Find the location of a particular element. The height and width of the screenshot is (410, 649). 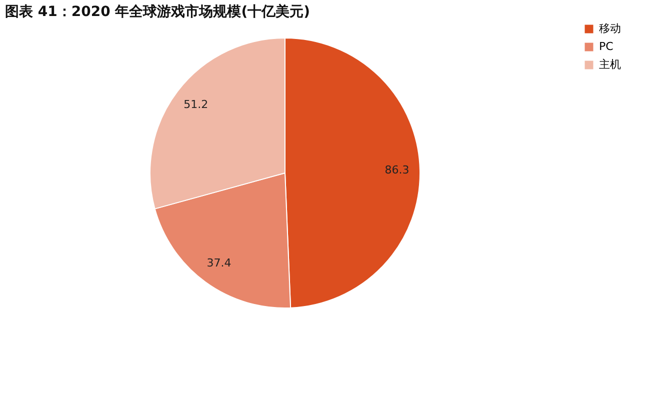

legend-label: 移动 is located at coordinates (610, 28).